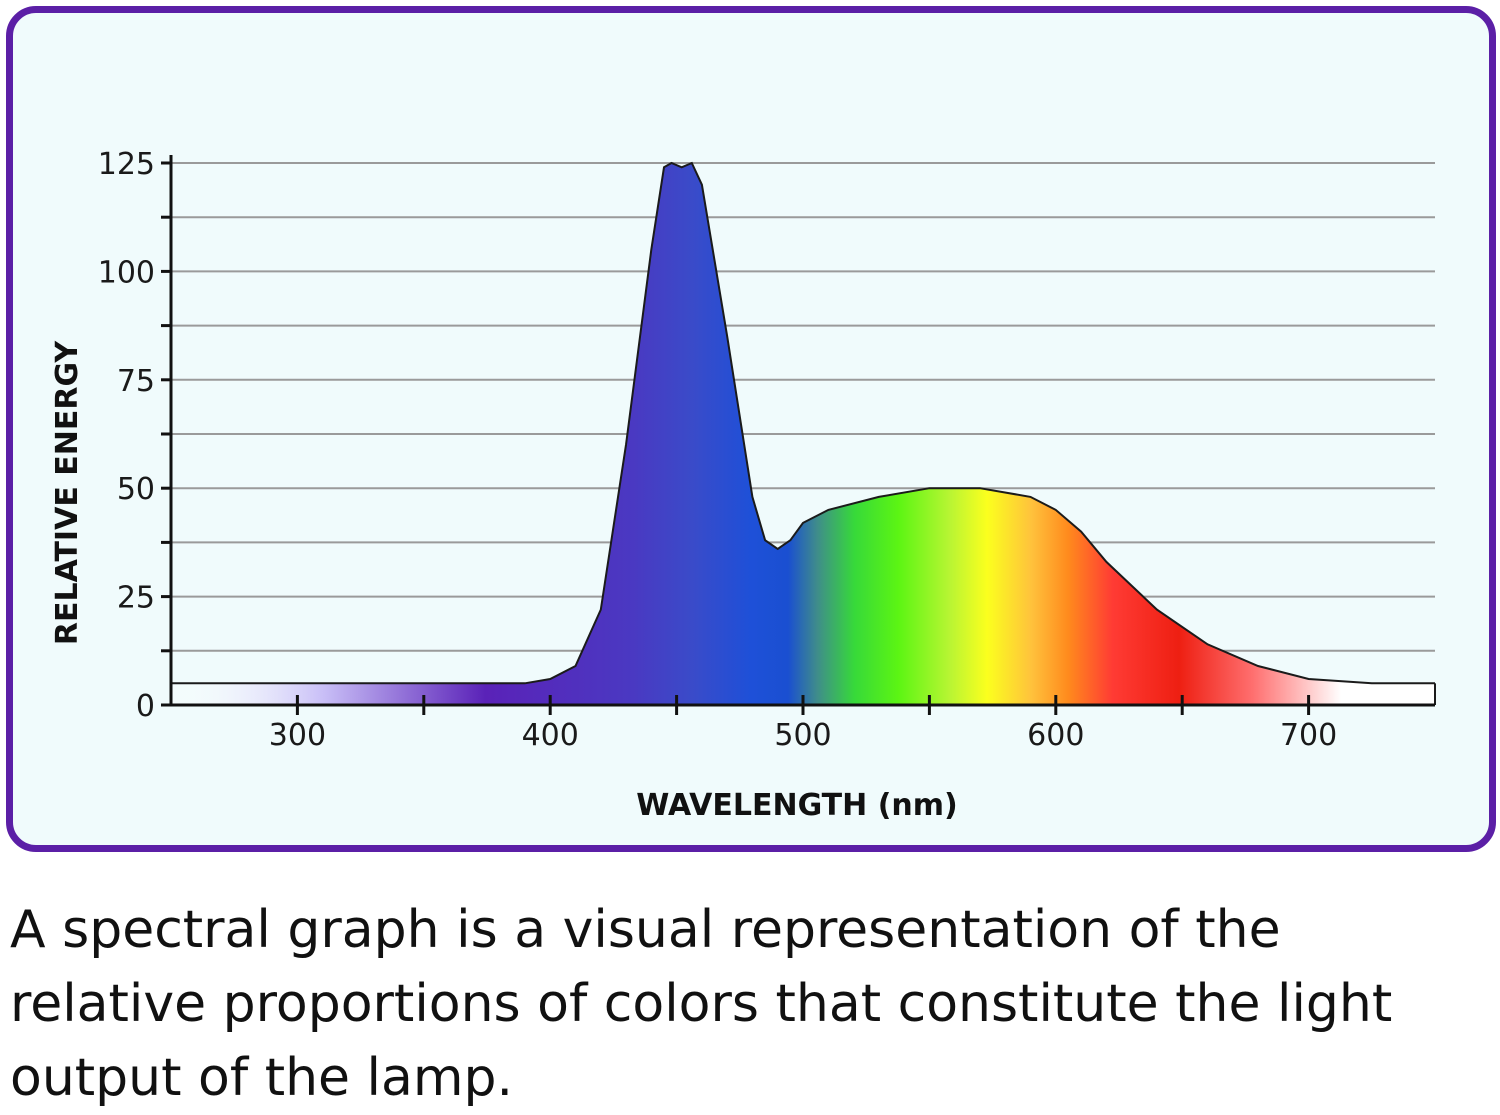 This screenshot has height=1115, width=1500. I want to click on x-tick-label: 700, so click(1308, 735).